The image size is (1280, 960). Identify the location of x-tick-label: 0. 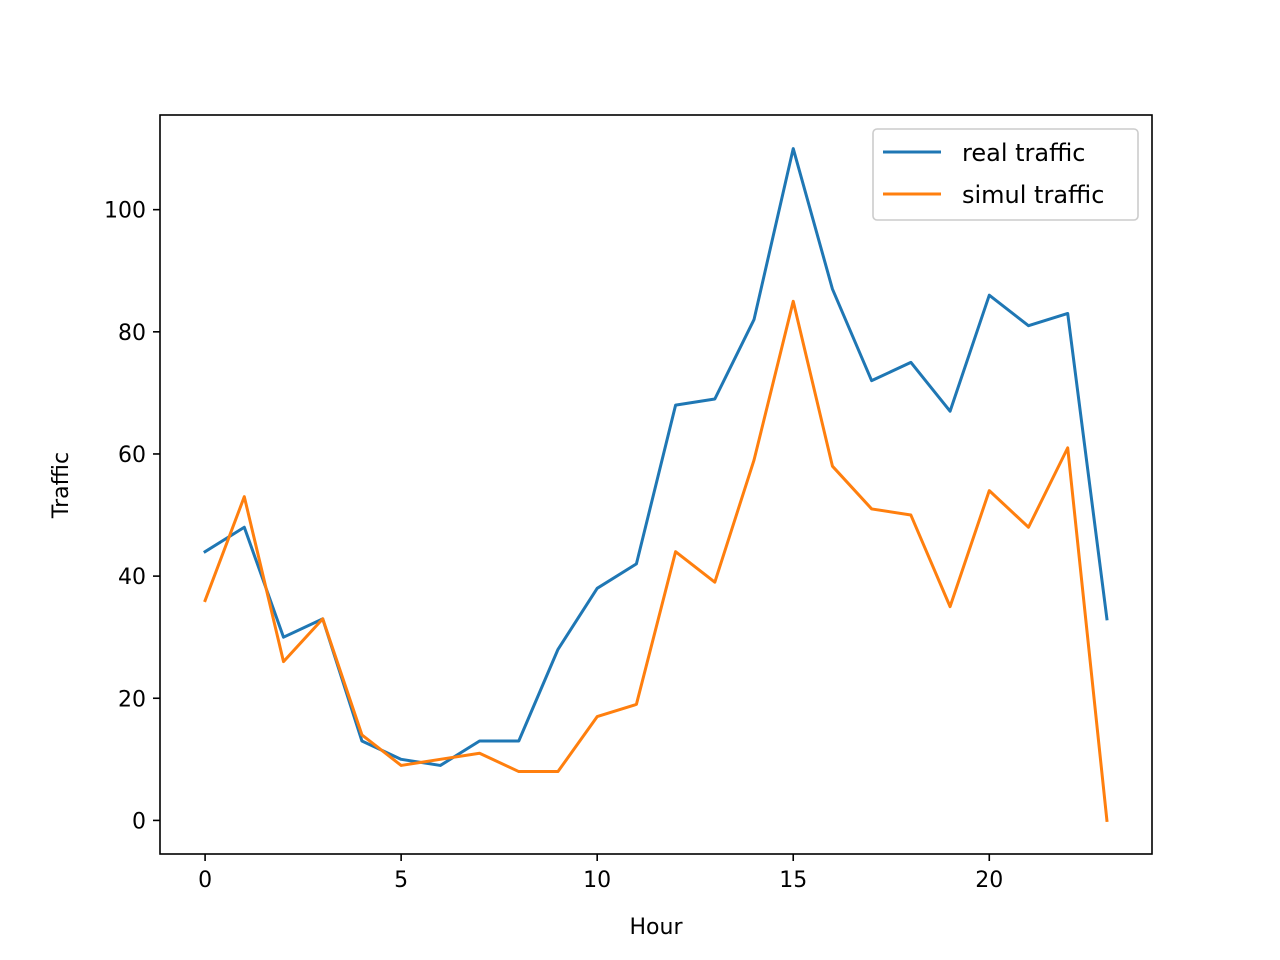
(205, 880).